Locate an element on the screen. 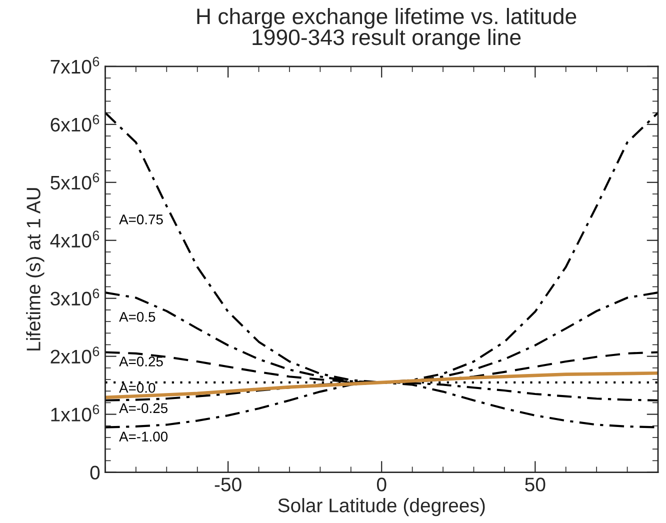 The width and height of the screenshot is (666, 523). series-label: A=0.5 is located at coordinates (137, 317).